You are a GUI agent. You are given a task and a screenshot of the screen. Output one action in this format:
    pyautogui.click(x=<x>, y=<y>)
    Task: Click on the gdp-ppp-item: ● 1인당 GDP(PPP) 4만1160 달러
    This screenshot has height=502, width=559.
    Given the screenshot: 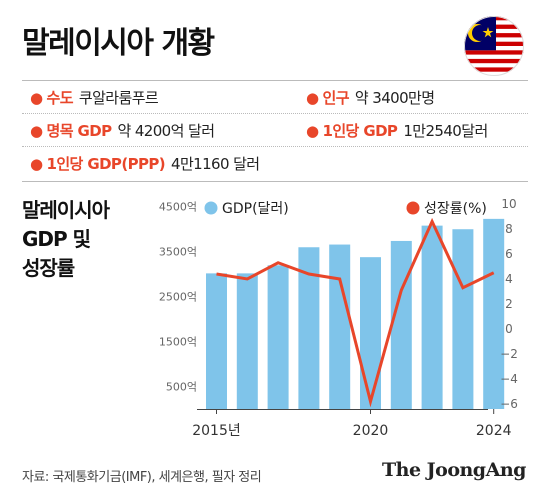 What is the action you would take?
    pyautogui.click(x=145, y=163)
    